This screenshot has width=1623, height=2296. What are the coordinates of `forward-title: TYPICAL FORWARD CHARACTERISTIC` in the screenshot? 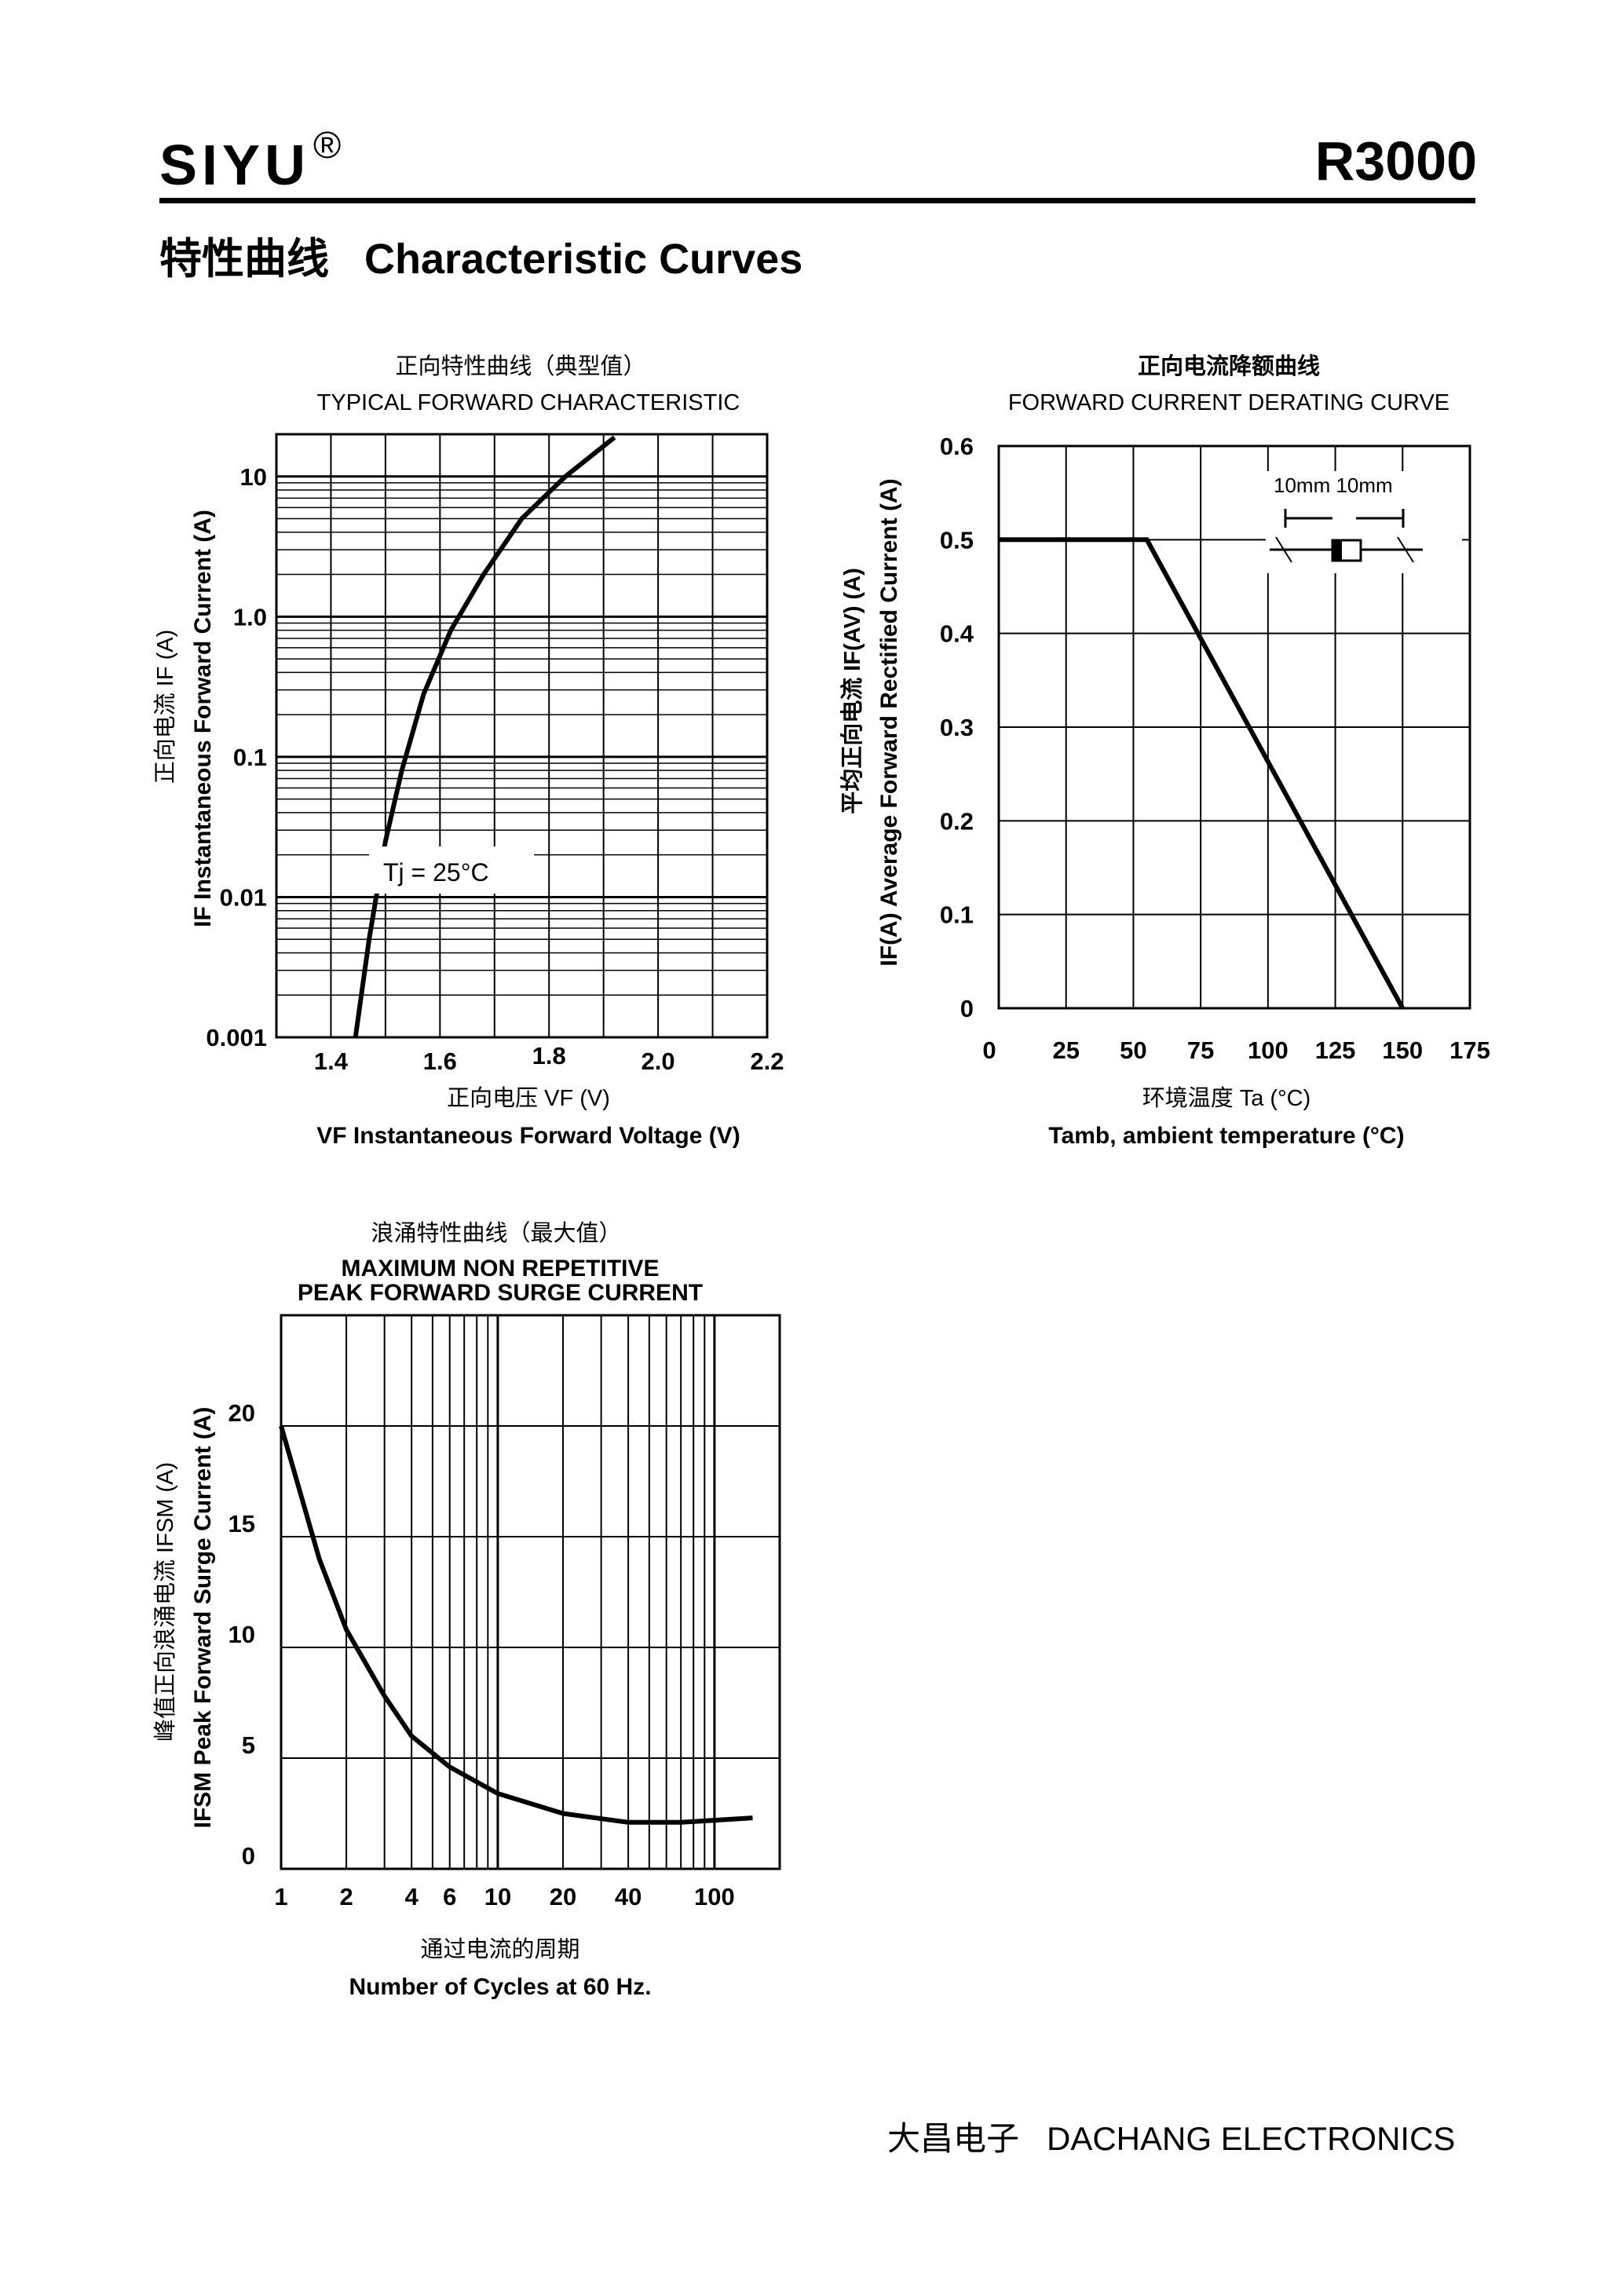 It's located at (528, 403).